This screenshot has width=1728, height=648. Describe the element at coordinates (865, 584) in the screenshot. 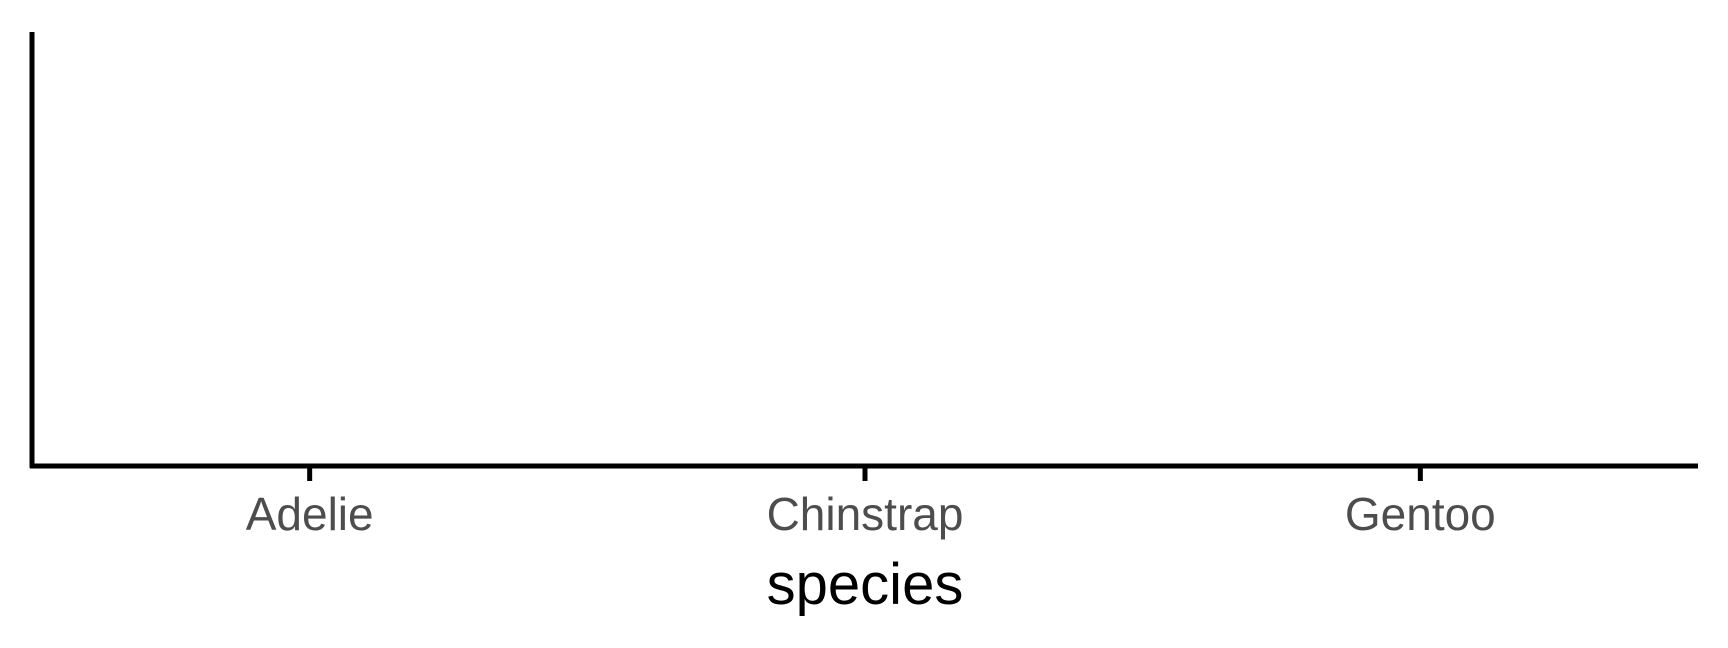

I see `x-axis-title: species` at that location.